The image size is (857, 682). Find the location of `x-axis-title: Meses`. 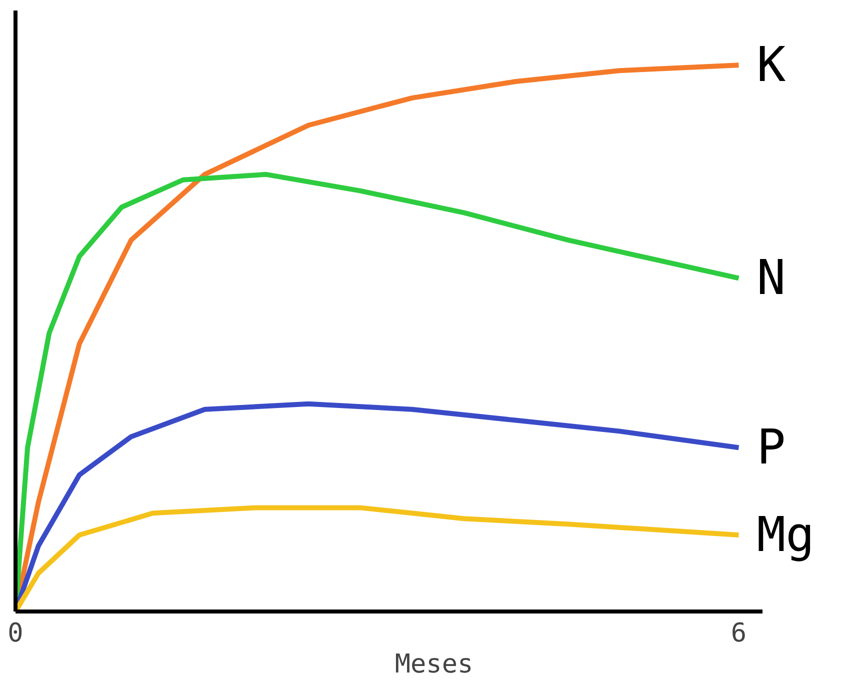

x-axis-title: Meses is located at coordinates (434, 665).